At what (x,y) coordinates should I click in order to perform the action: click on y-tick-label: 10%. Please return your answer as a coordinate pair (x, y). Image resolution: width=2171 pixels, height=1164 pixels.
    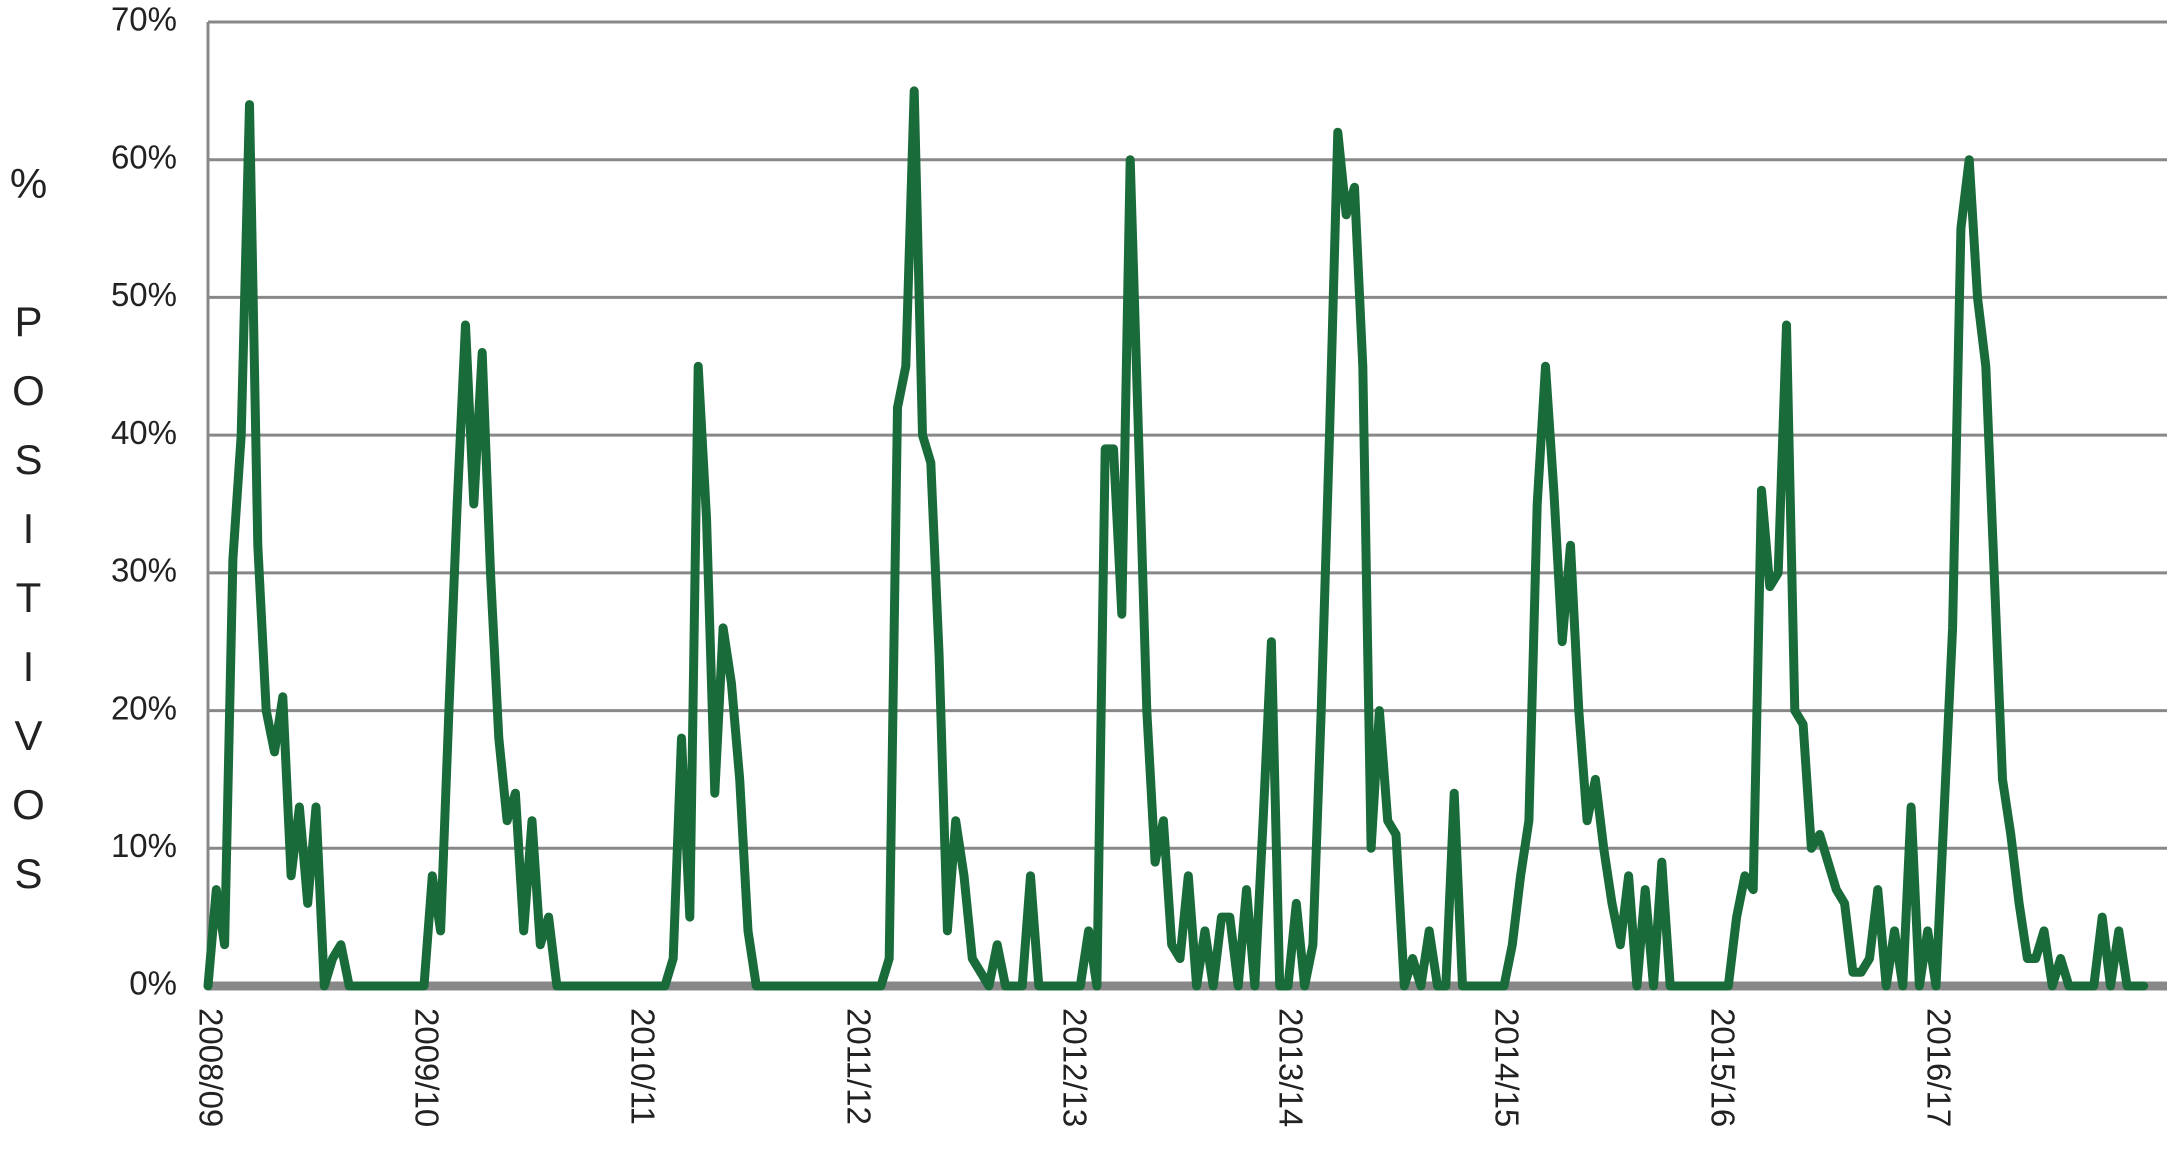
    Looking at the image, I should click on (144, 845).